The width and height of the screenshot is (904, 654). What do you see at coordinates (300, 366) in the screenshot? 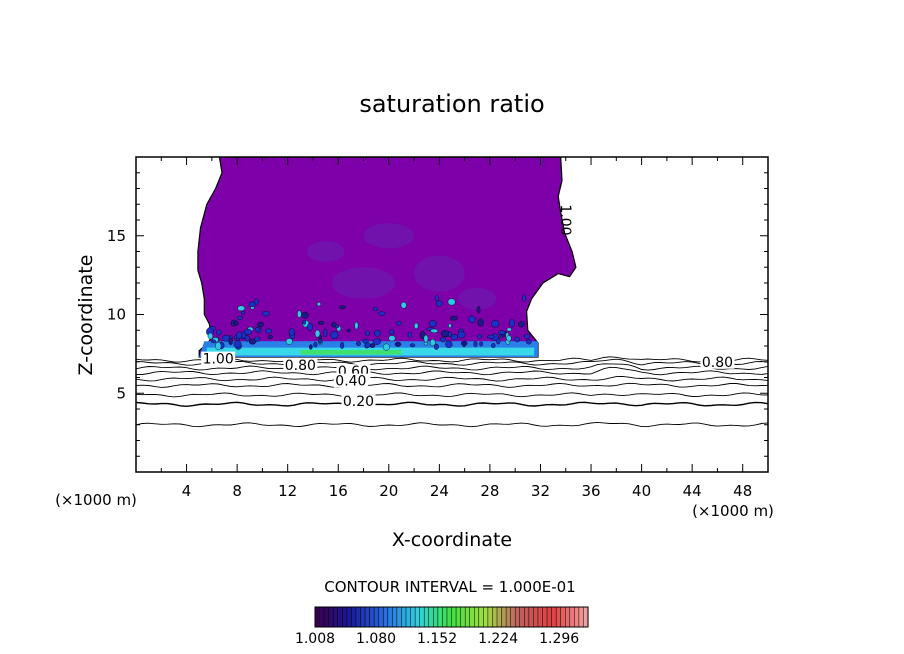
I see `contour-label: 0.80` at bounding box center [300, 366].